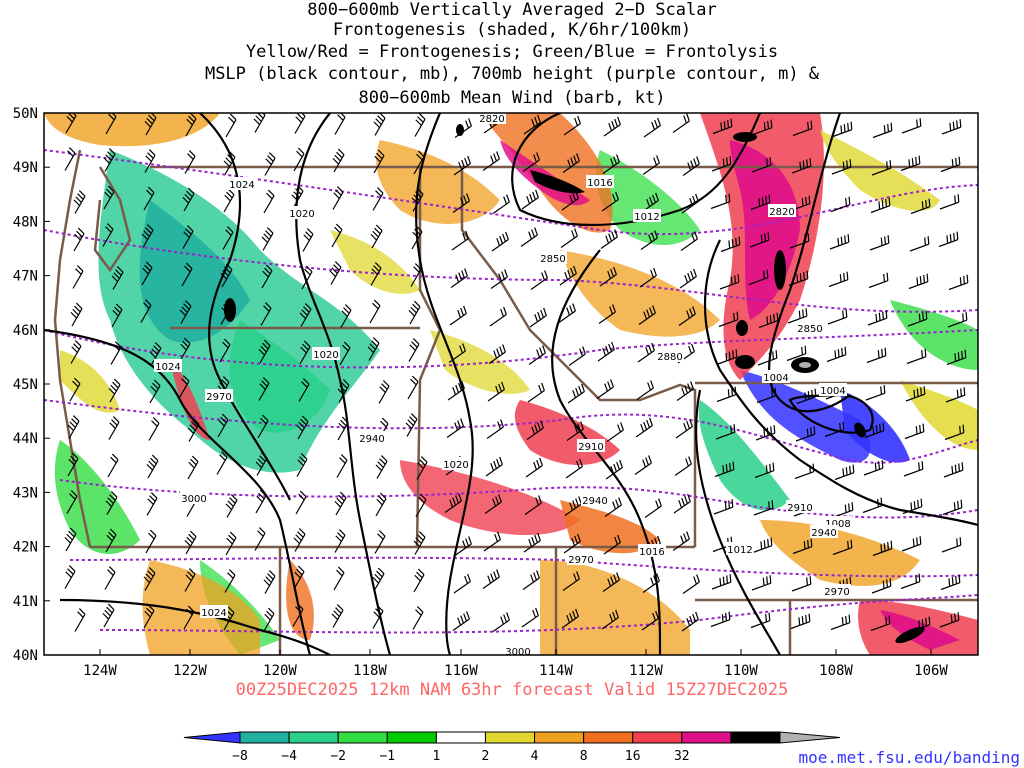 The height and width of the screenshot is (768, 1024). I want to click on colorbar-segment, so click(755, 737).